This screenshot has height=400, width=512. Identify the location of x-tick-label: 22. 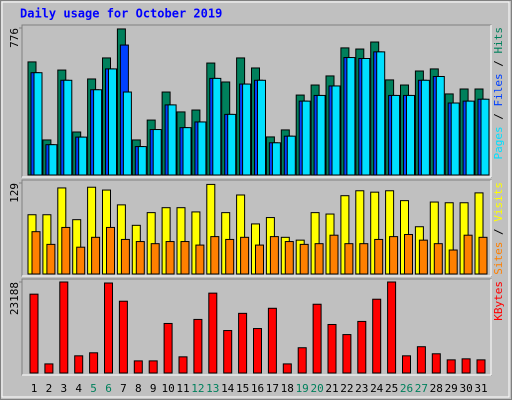
(346, 388).